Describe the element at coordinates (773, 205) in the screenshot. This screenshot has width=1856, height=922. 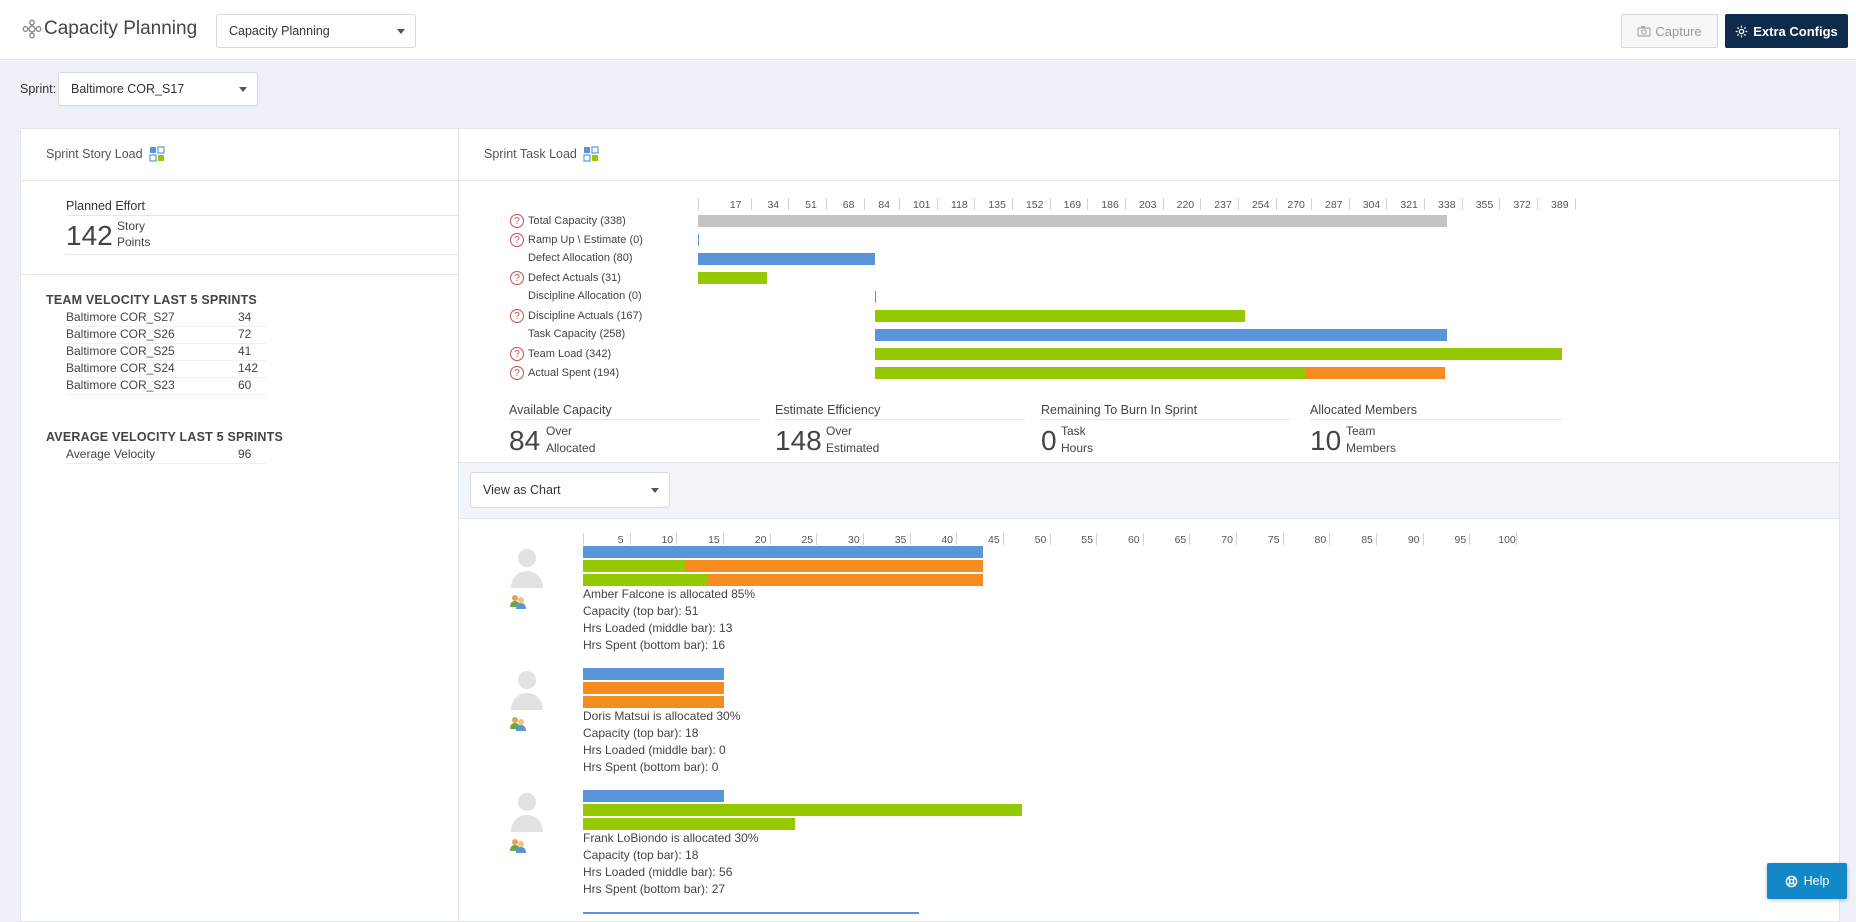
I see `axis-tick-label: 34` at that location.